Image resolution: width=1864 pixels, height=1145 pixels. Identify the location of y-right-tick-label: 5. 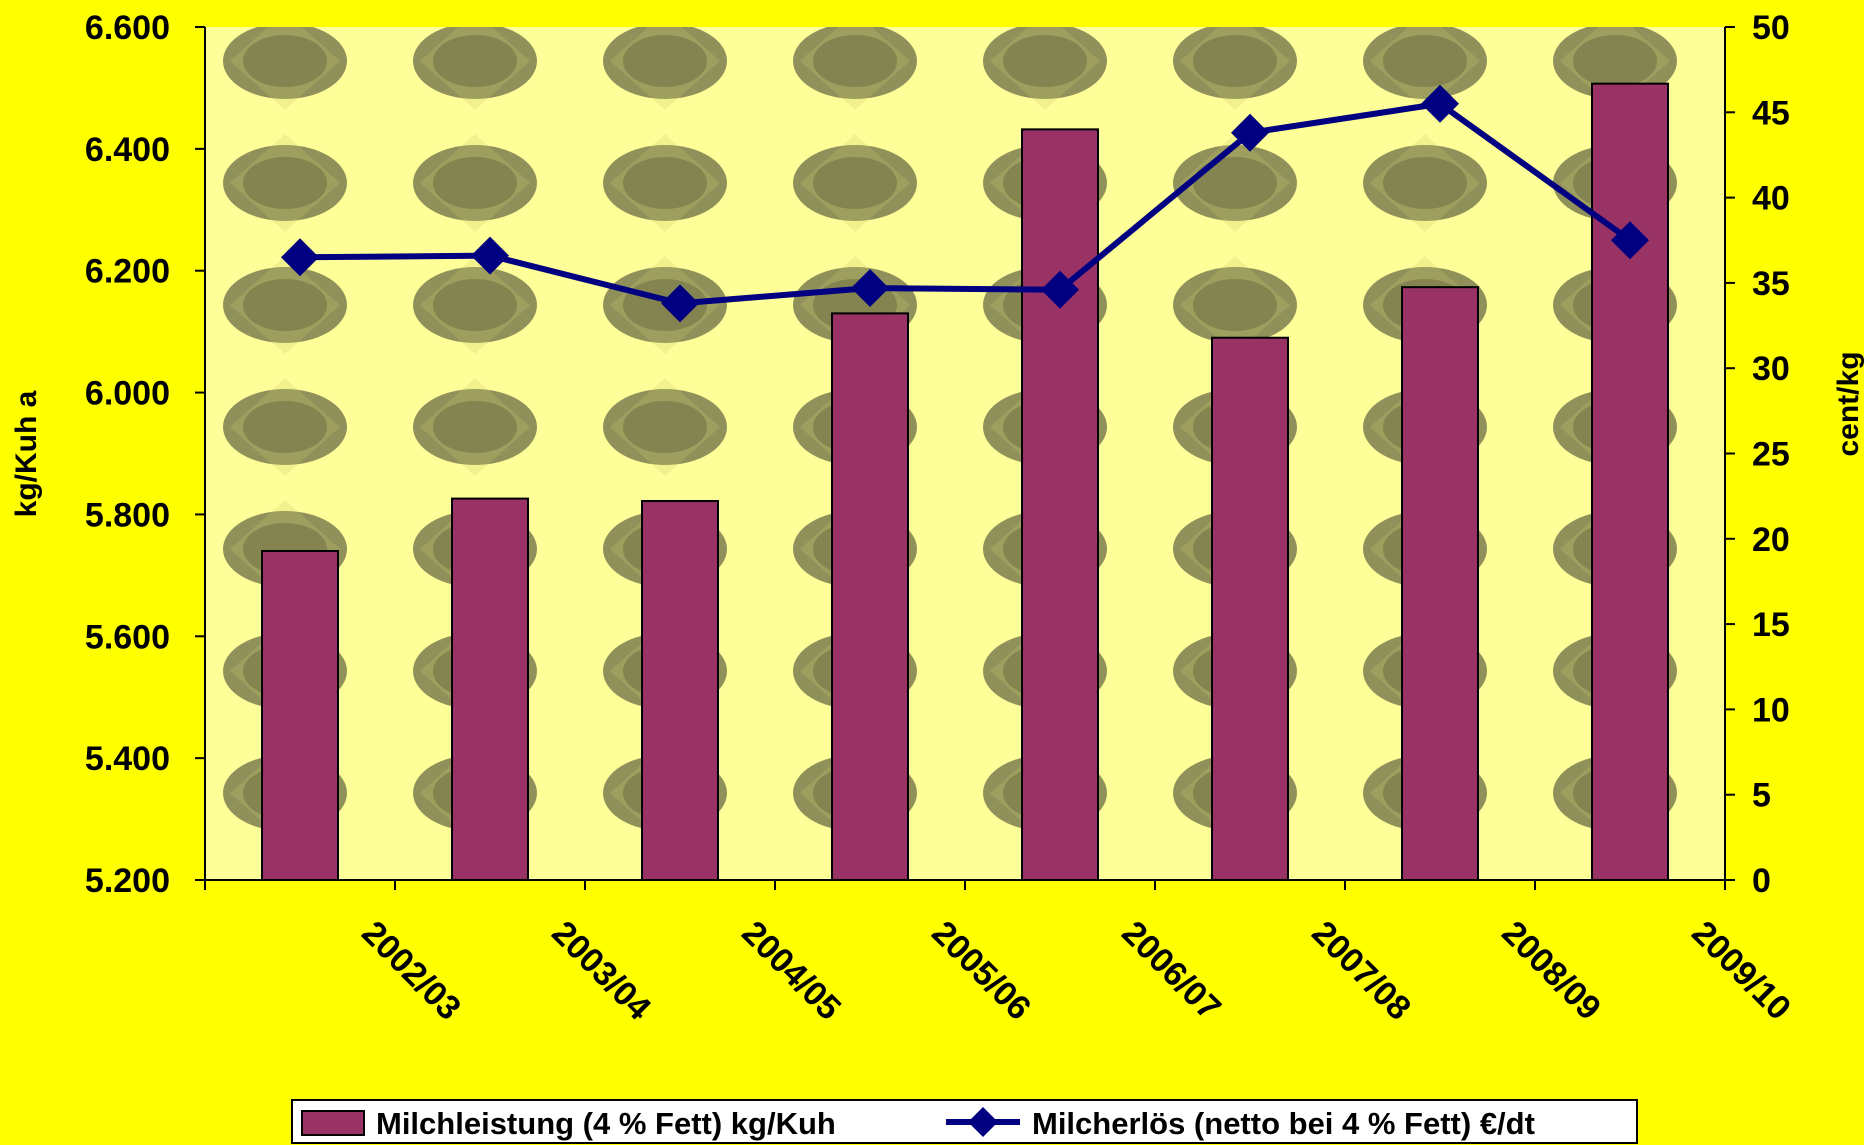
(1761, 796).